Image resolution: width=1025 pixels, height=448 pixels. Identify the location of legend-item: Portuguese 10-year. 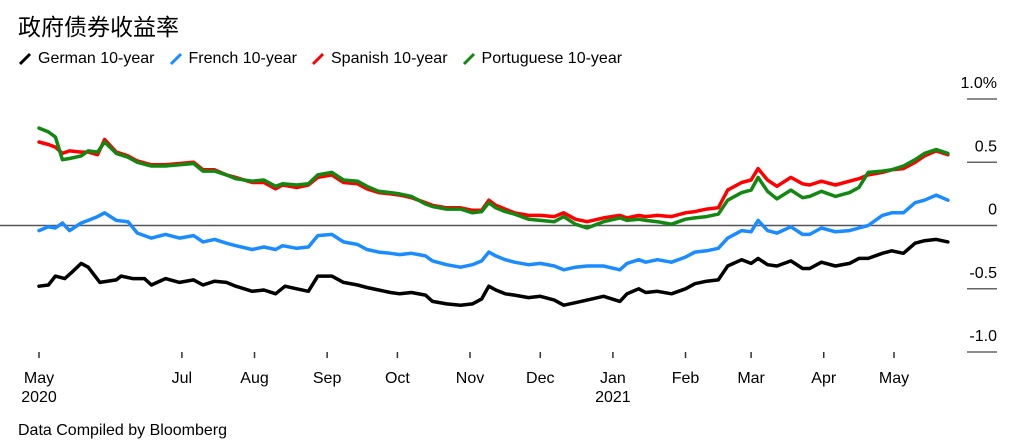
(542, 59).